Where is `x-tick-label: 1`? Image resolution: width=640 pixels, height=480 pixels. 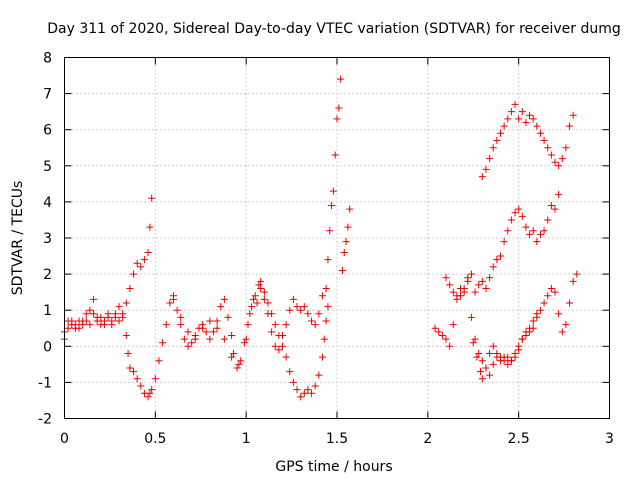
x-tick-label: 1 is located at coordinates (246, 439).